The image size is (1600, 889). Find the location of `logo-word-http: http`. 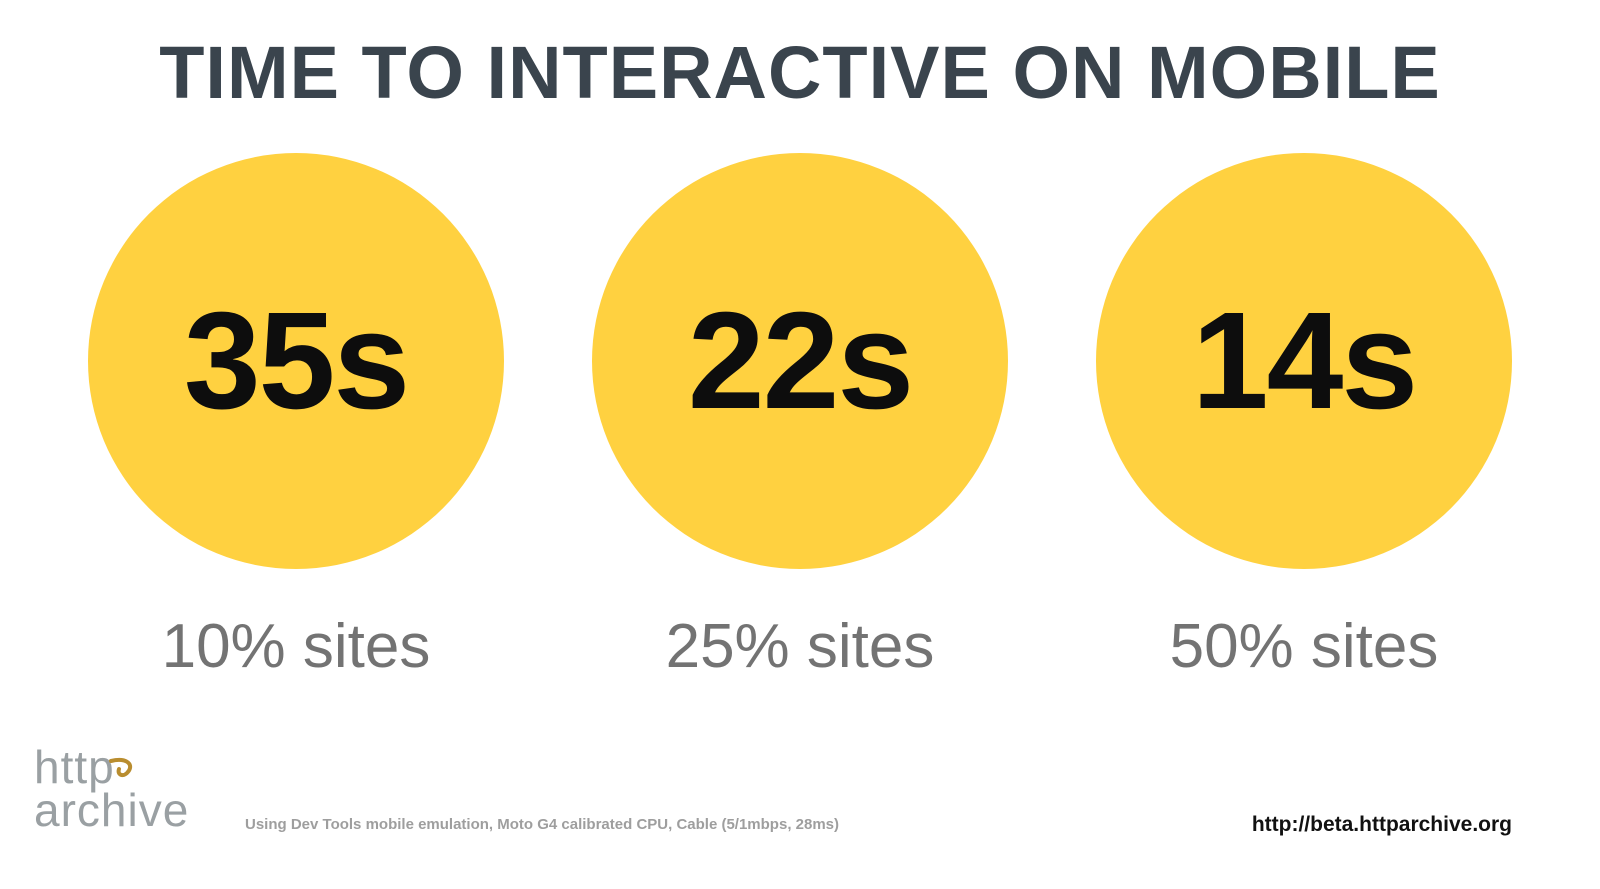

logo-word-http: http is located at coordinates (74, 767).